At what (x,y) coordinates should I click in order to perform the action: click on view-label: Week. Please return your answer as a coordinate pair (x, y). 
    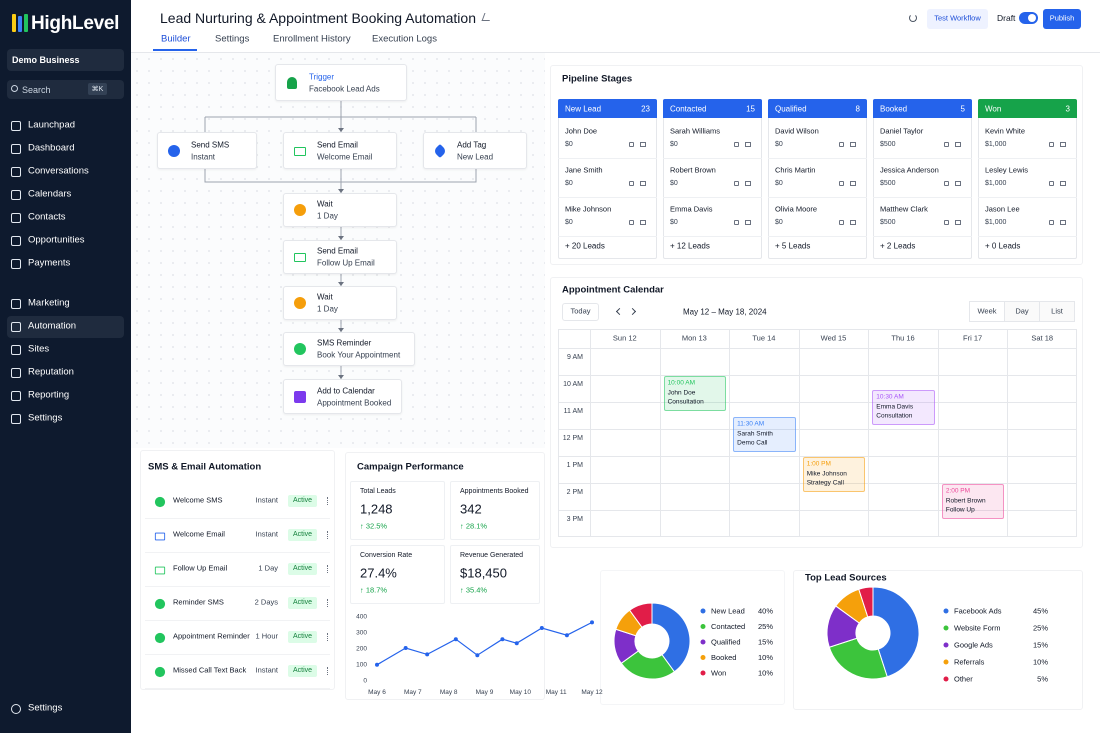
    Looking at the image, I should click on (987, 311).